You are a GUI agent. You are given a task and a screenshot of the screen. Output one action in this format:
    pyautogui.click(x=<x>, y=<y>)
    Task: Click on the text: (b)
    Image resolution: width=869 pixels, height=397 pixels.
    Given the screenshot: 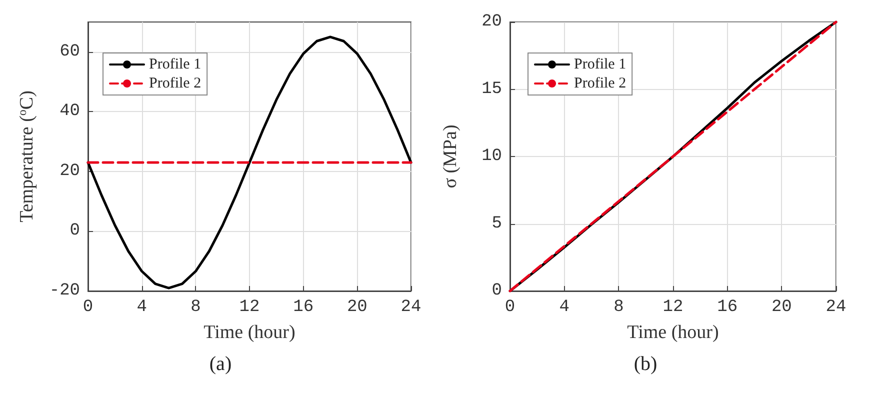 What is the action you would take?
    pyautogui.click(x=646, y=364)
    